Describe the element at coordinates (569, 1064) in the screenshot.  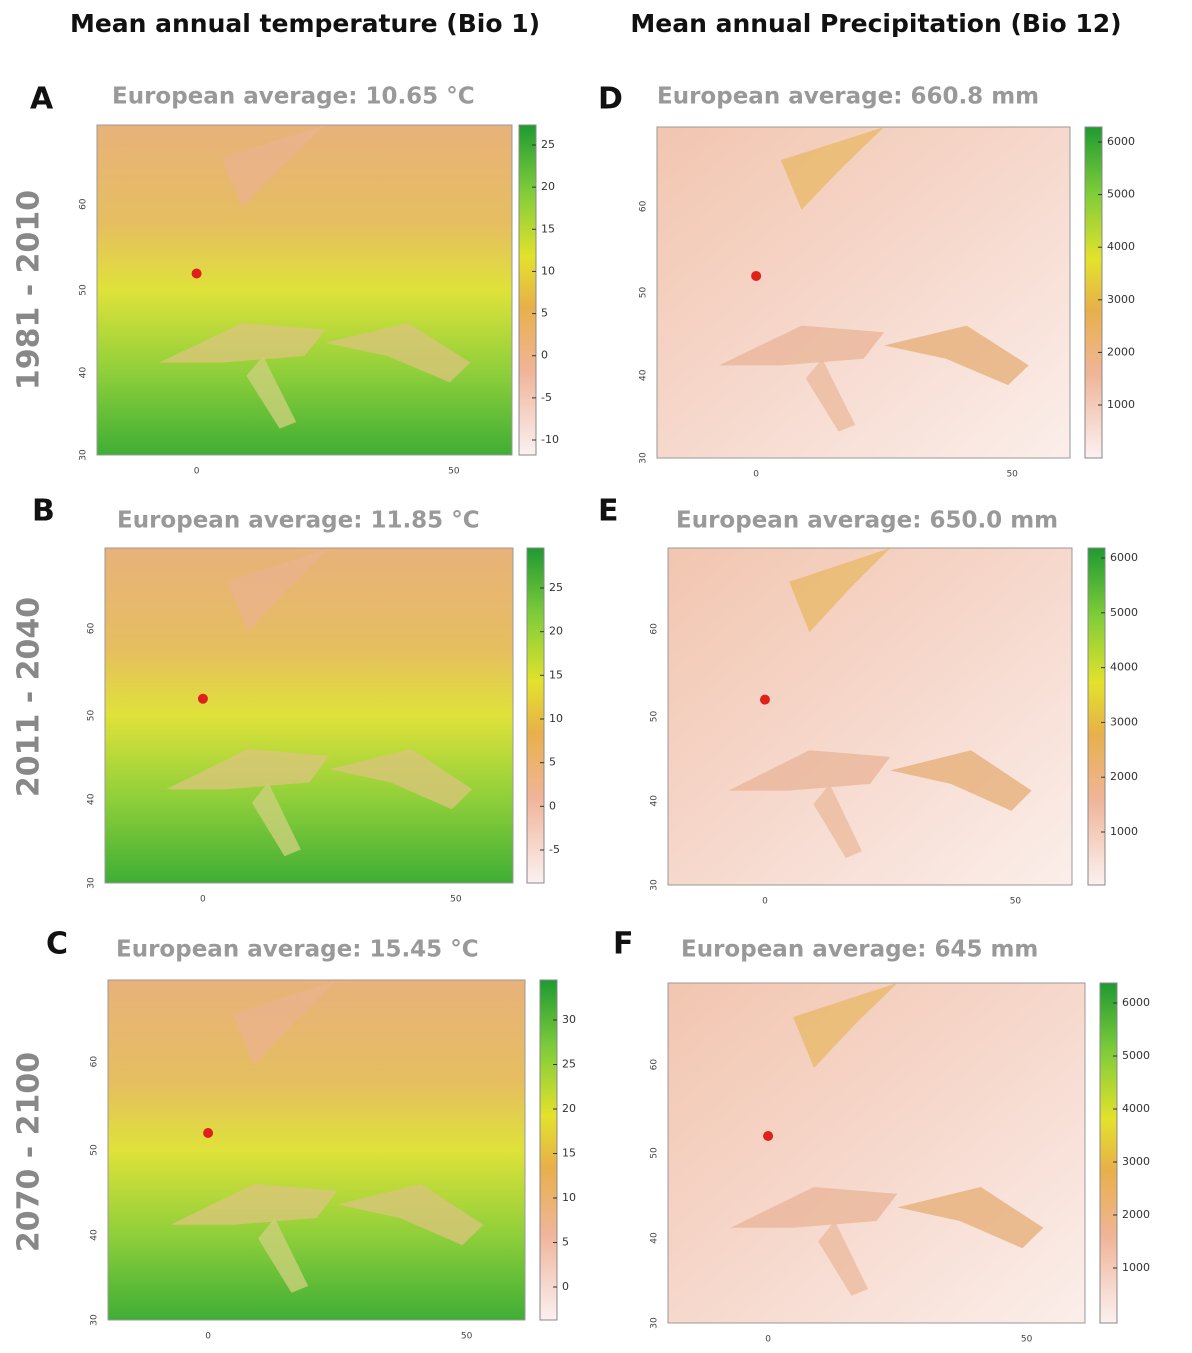
I see `colorbar-label: 25` at that location.